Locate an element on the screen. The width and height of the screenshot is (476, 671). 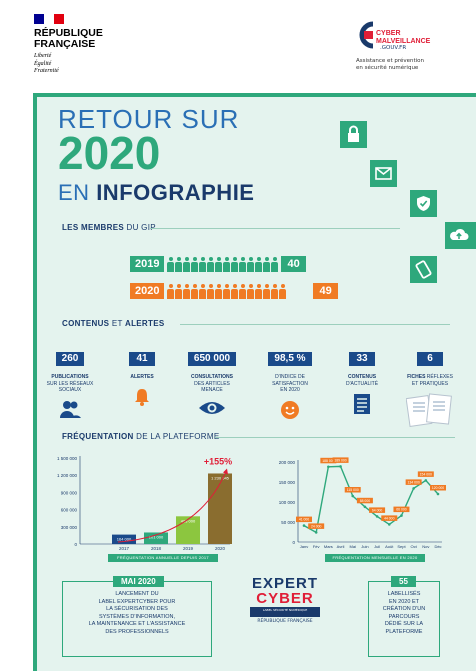
members-count: 40 is located at coordinates (293, 264).